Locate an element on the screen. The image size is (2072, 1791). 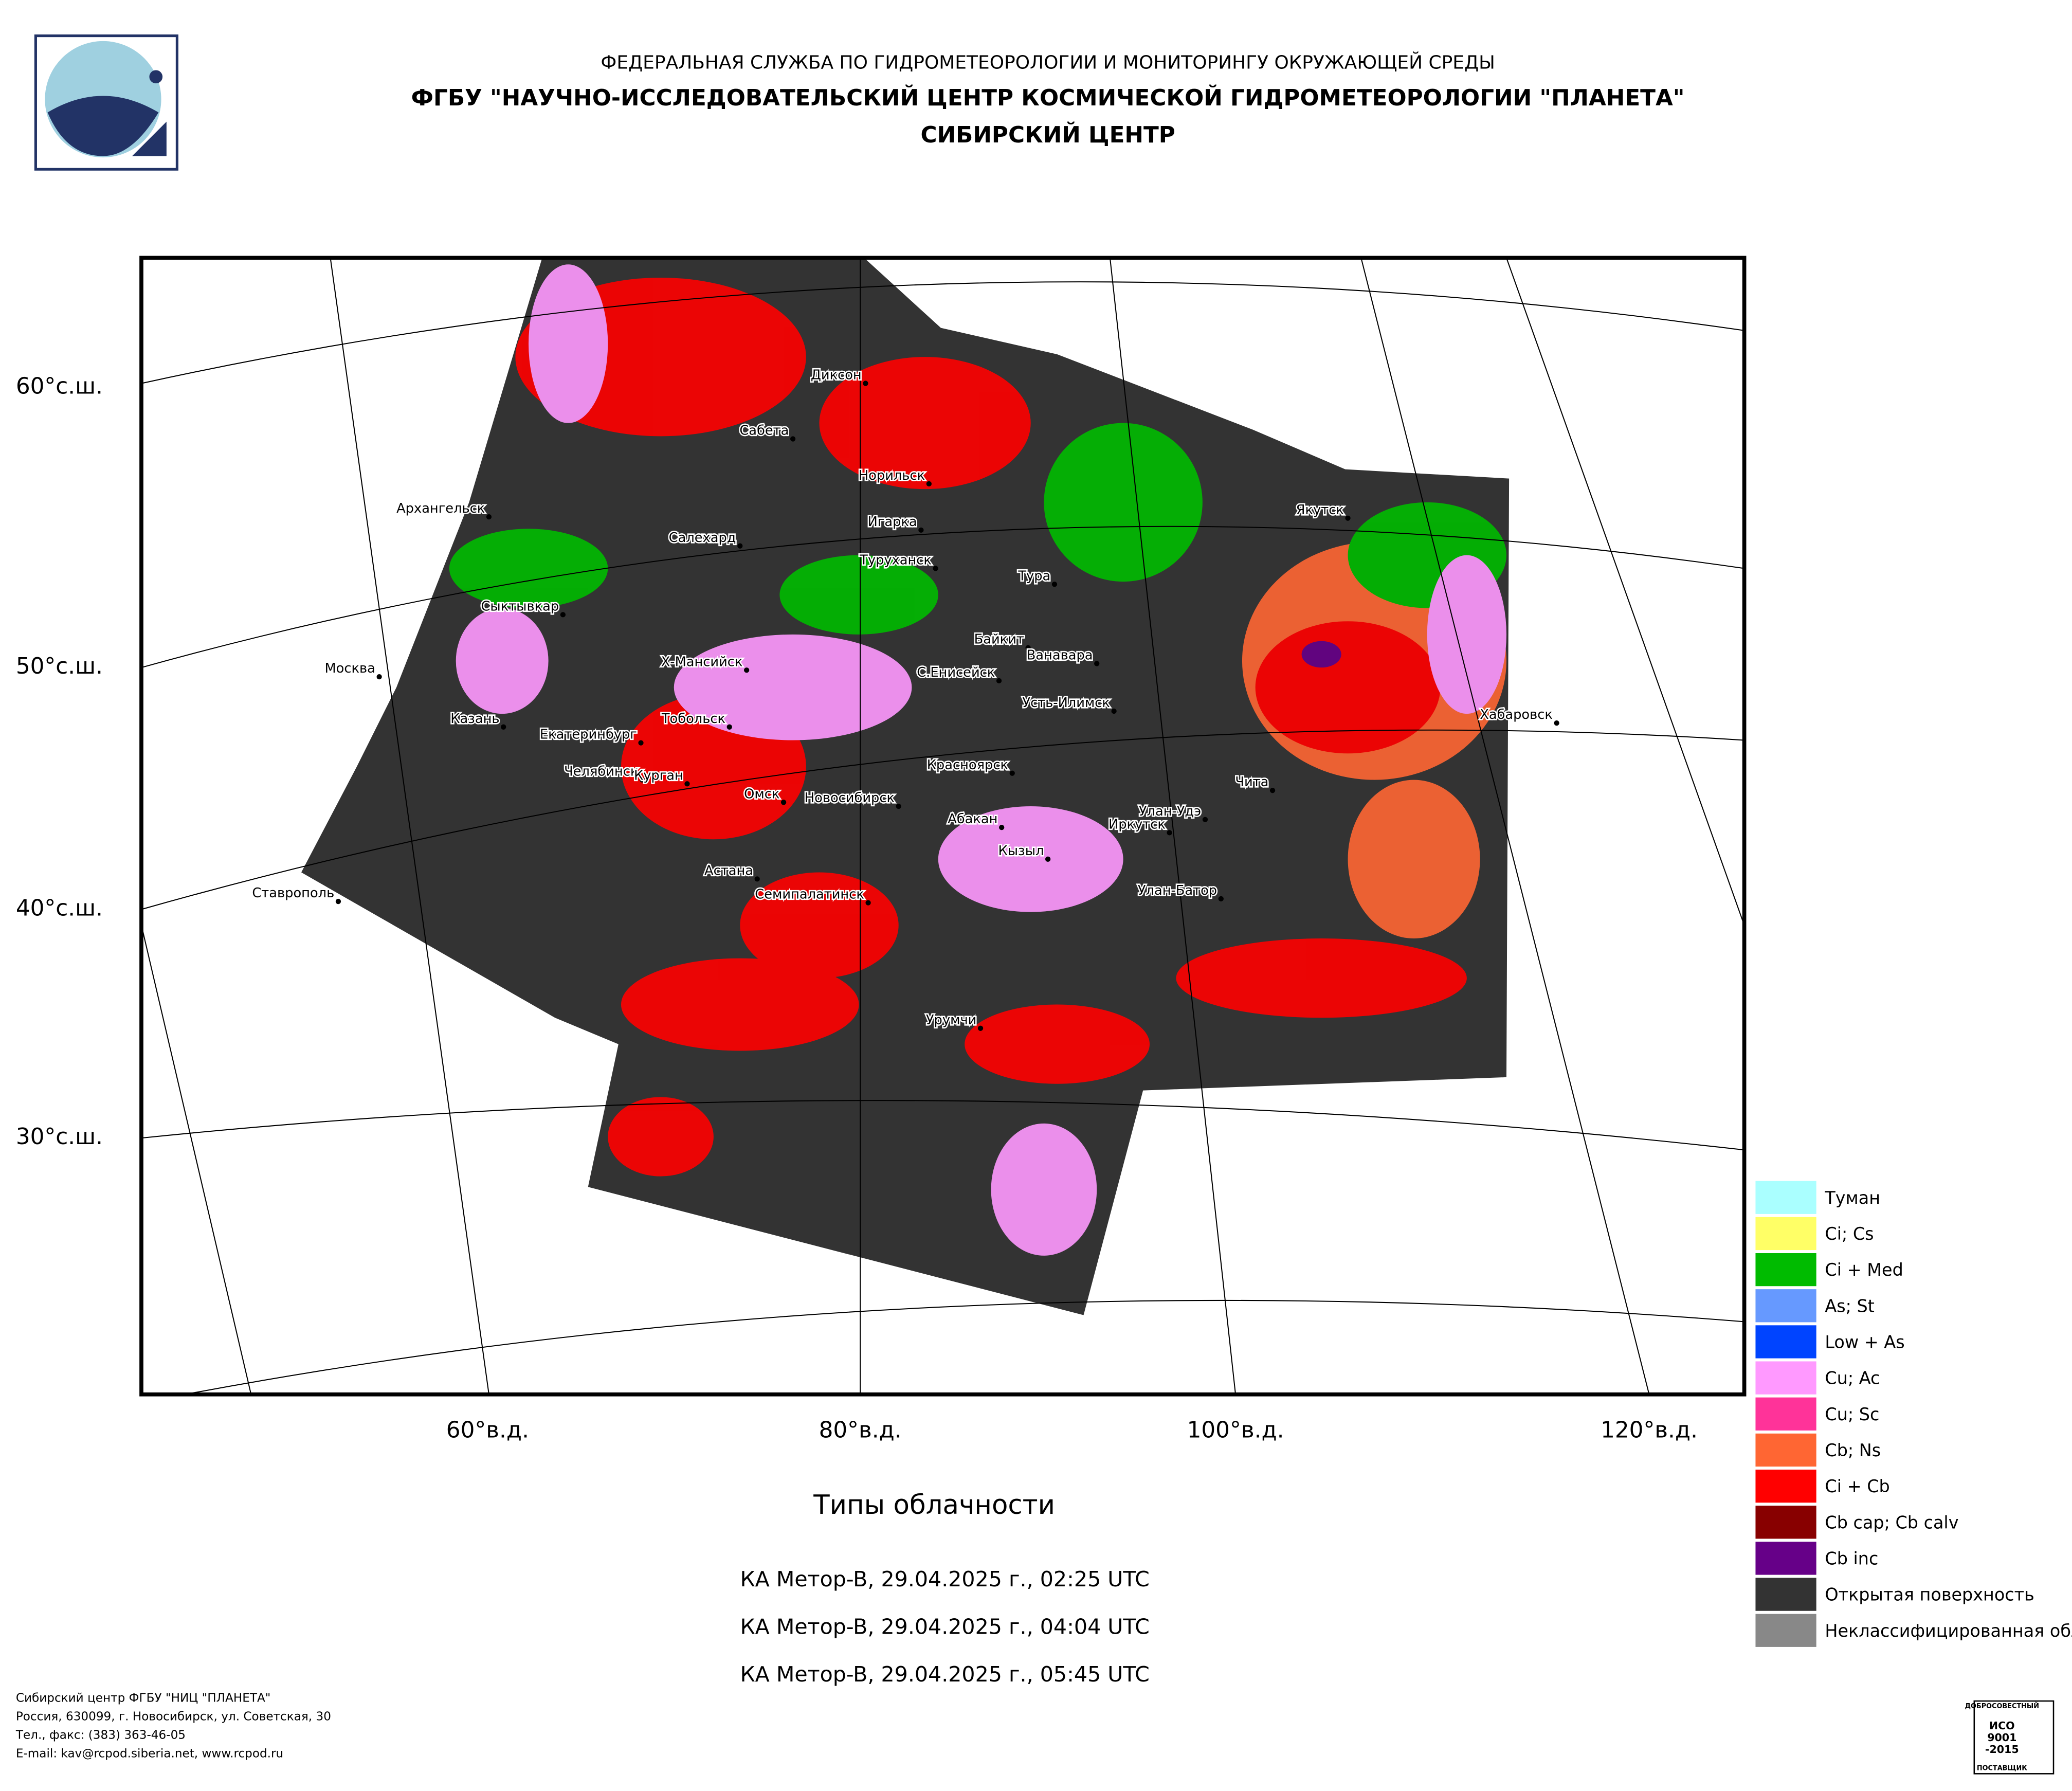
city-label: Абакан is located at coordinates (972, 819).